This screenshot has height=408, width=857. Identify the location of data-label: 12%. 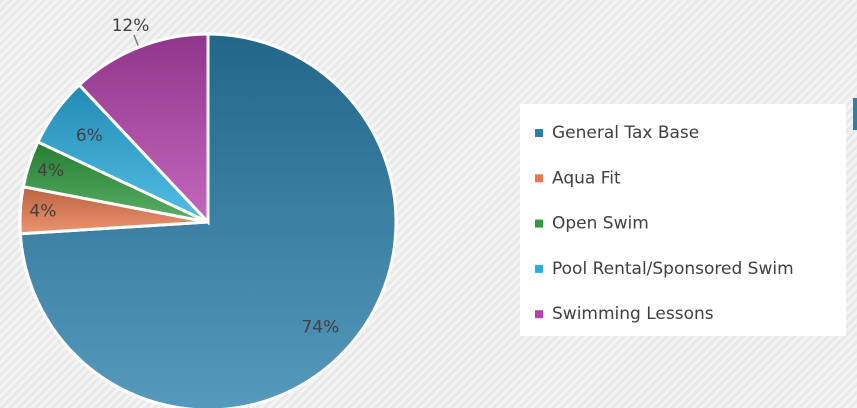
(131, 26).